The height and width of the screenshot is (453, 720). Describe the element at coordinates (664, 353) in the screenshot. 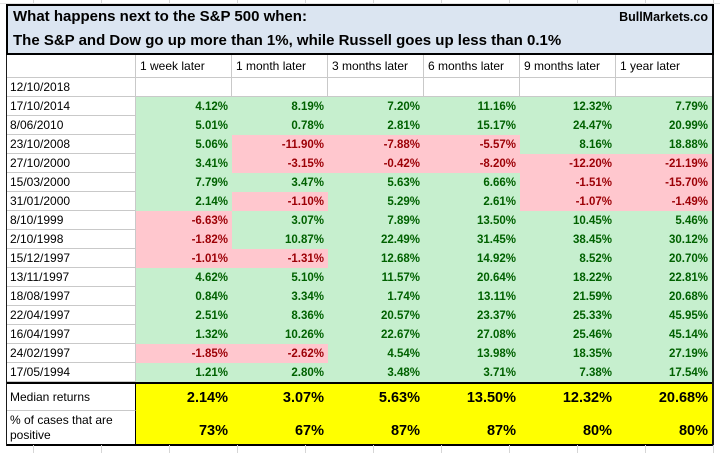

I see `return-value-cell: 27.19%` at that location.